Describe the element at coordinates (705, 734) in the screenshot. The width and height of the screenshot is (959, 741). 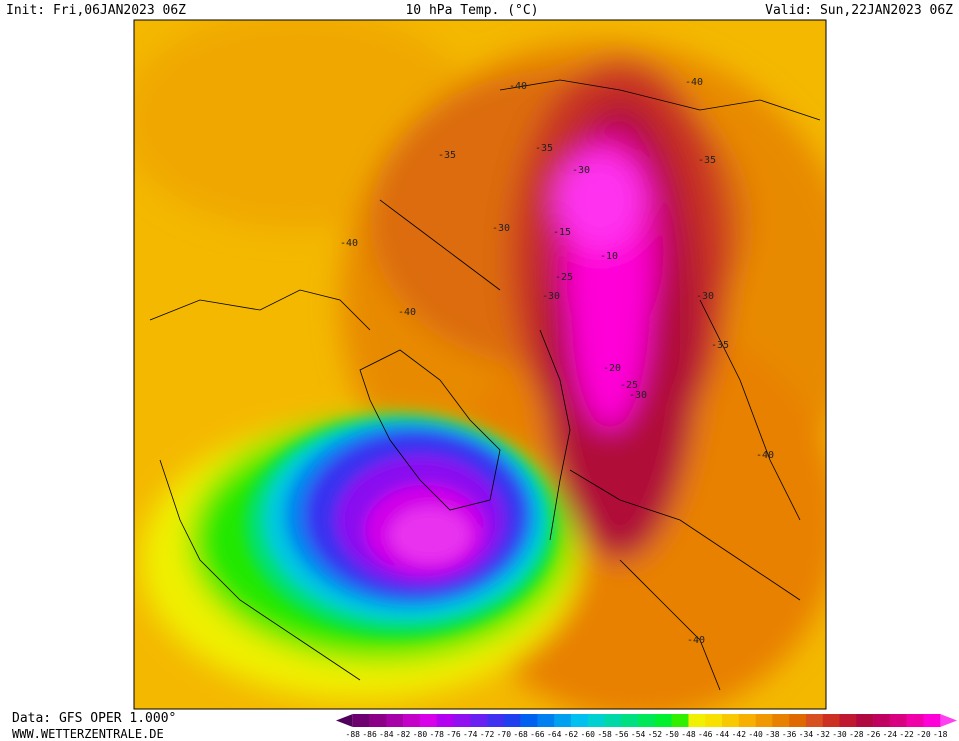
I see `colorbar-label: -46` at that location.